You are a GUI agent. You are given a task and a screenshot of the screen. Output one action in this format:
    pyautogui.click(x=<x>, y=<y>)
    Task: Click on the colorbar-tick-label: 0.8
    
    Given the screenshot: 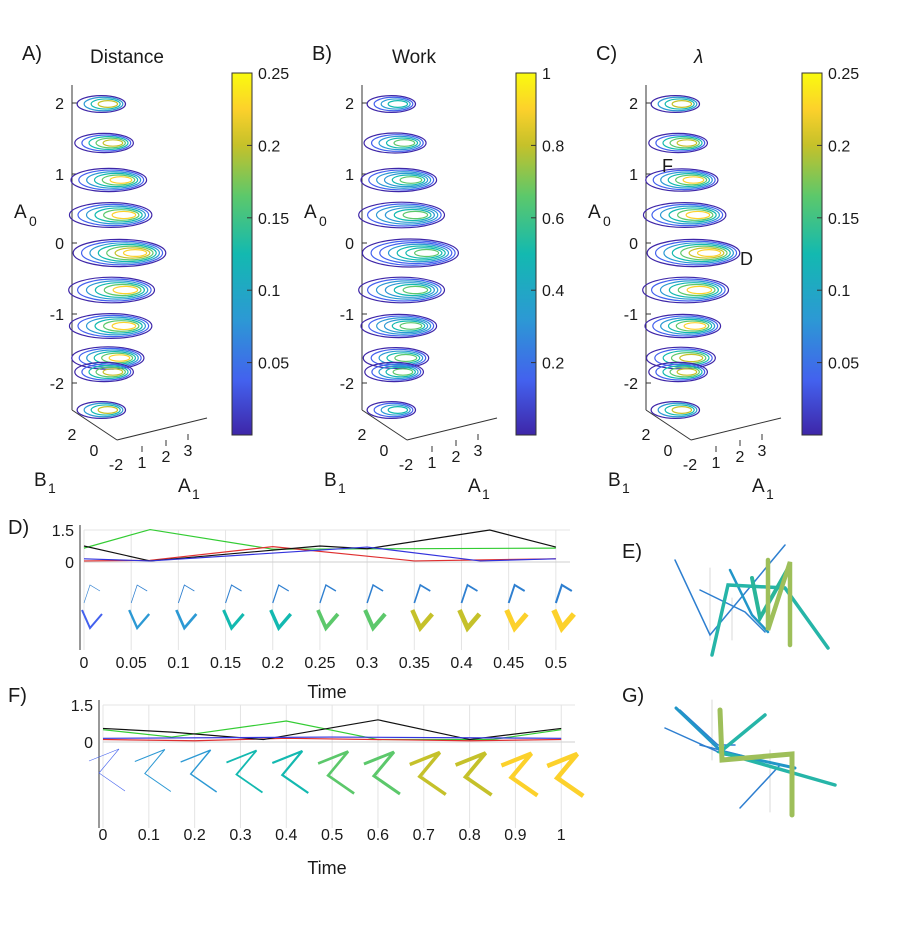 What is the action you would take?
    pyautogui.click(x=553, y=146)
    